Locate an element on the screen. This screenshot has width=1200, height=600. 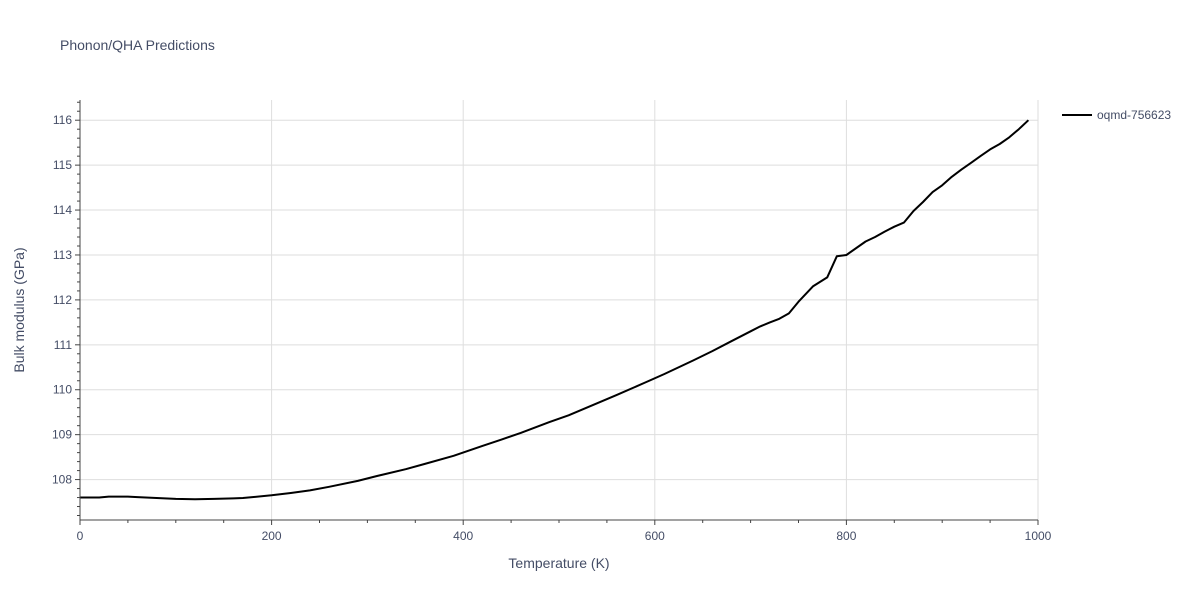
y-tick-label: 114 is located at coordinates (62, 210).